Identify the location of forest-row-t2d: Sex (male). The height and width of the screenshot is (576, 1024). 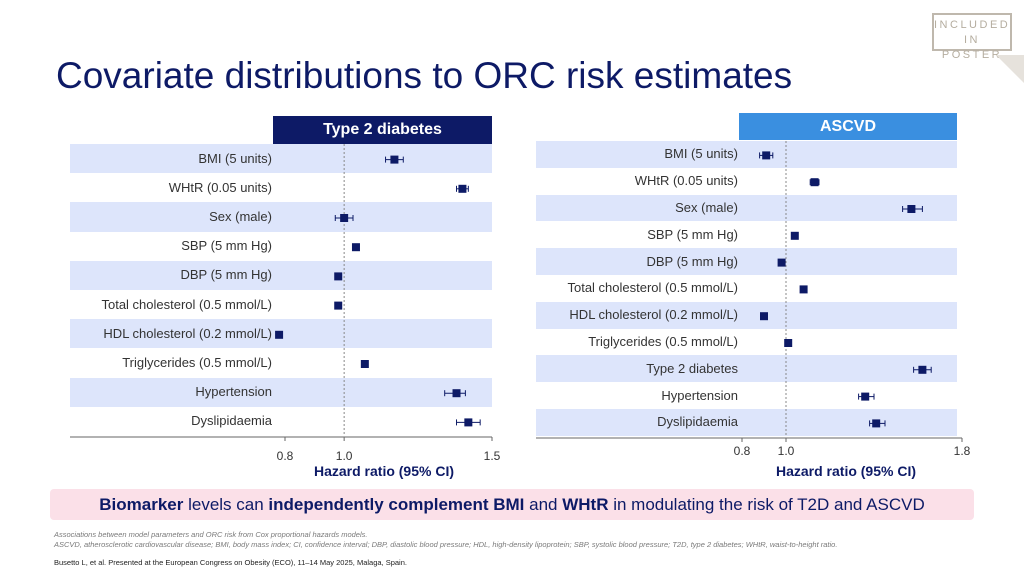
(281, 217).